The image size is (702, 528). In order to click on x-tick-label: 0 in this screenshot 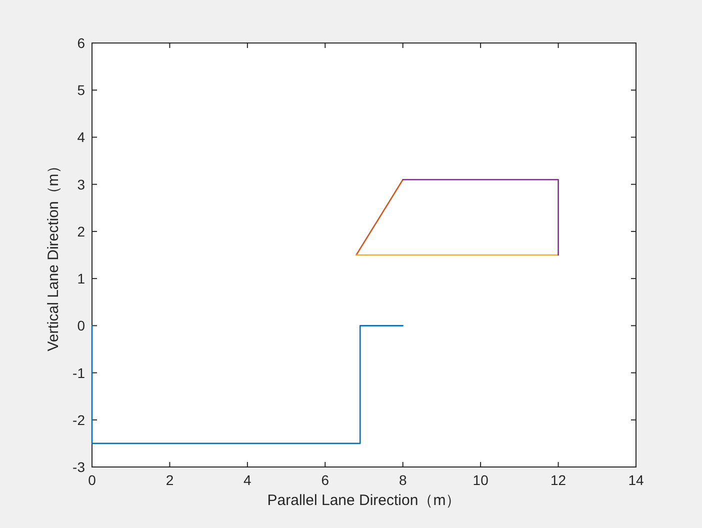, I will do `click(92, 480)`.